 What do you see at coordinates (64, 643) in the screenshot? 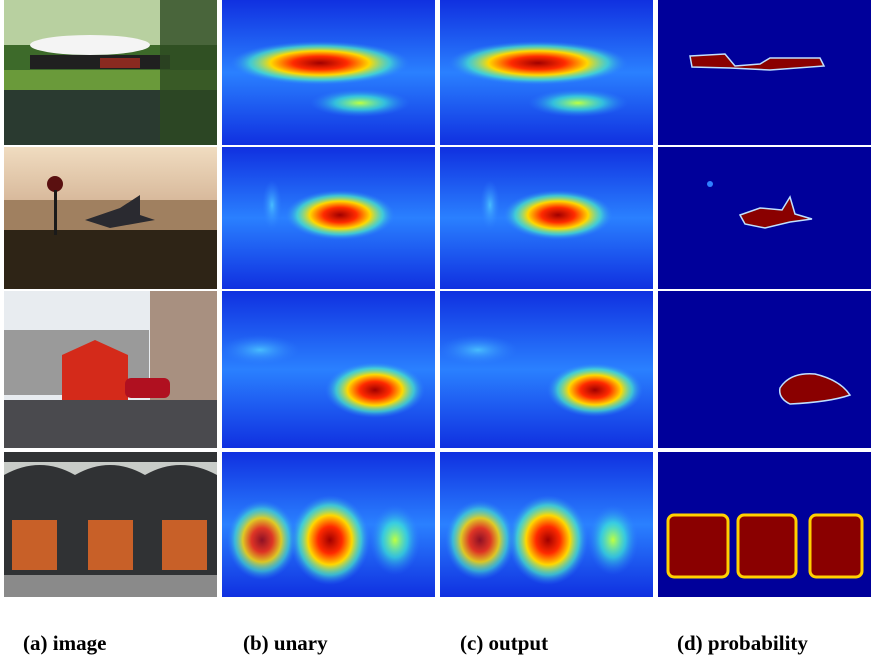
I see `caption: (a) image` at bounding box center [64, 643].